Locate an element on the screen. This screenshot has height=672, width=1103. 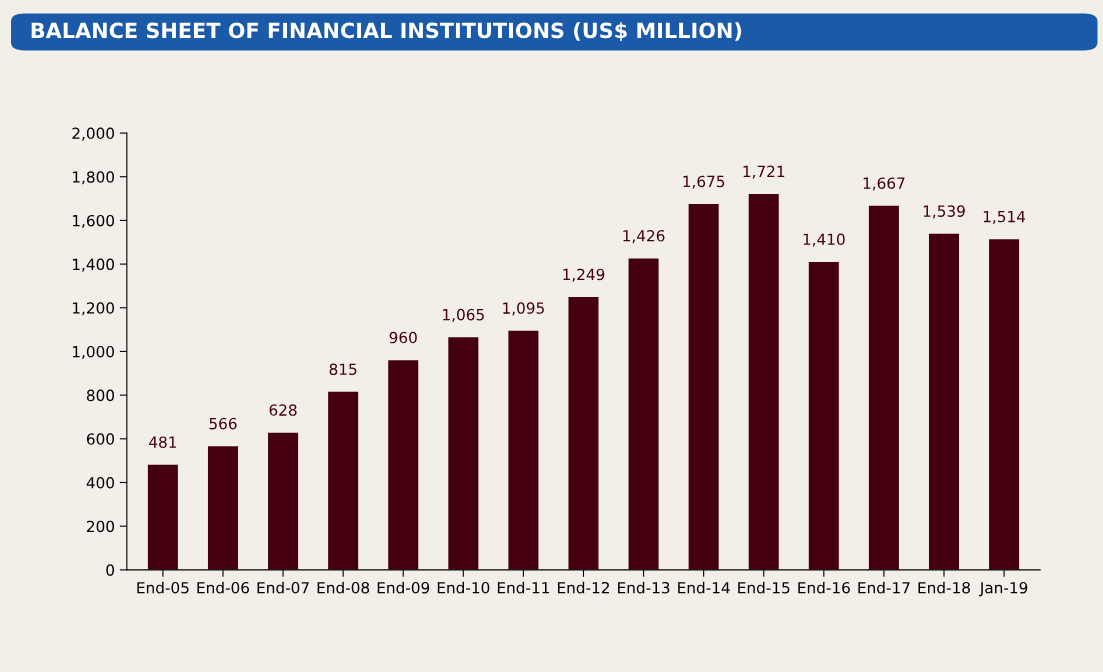
data-label: 1,667 is located at coordinates (884, 184).